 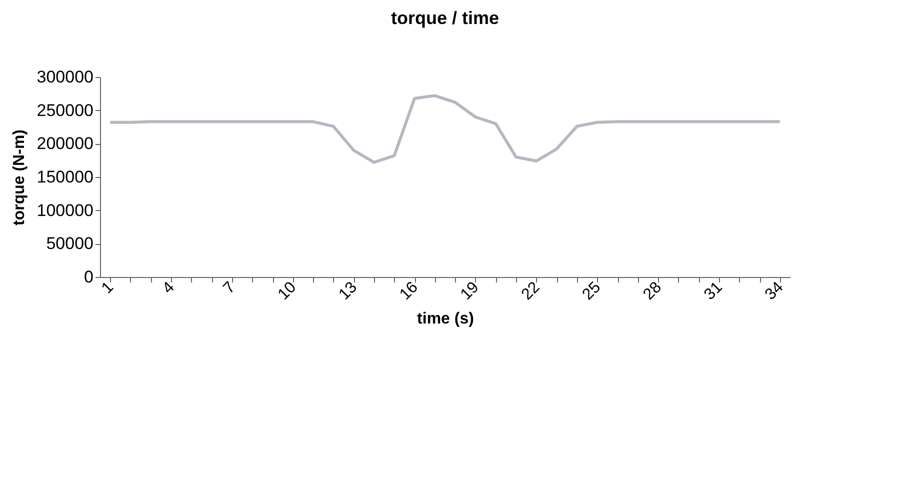 I want to click on y-tick-label: 50000, so click(x=70, y=244).